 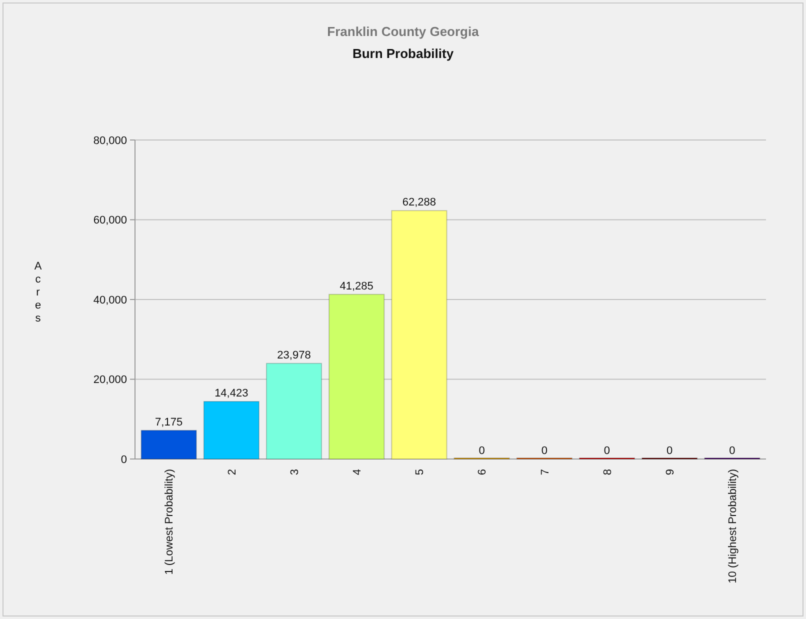 I want to click on y-tick-label: 80,000, so click(x=110, y=140).